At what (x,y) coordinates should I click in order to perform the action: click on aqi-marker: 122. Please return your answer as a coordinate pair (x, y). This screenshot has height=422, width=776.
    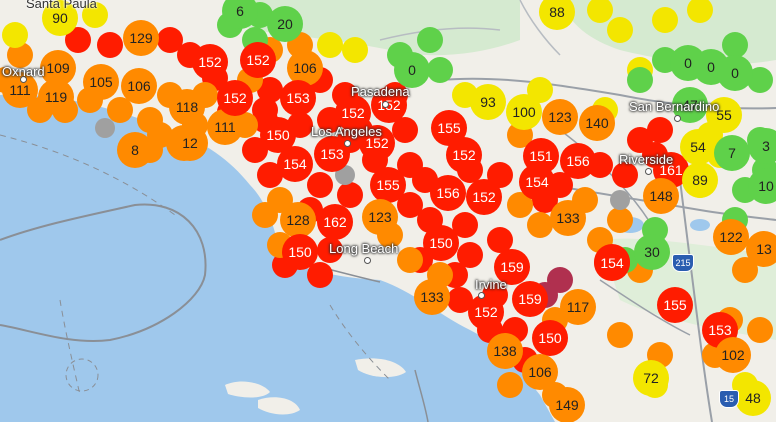
    Looking at the image, I should click on (731, 237).